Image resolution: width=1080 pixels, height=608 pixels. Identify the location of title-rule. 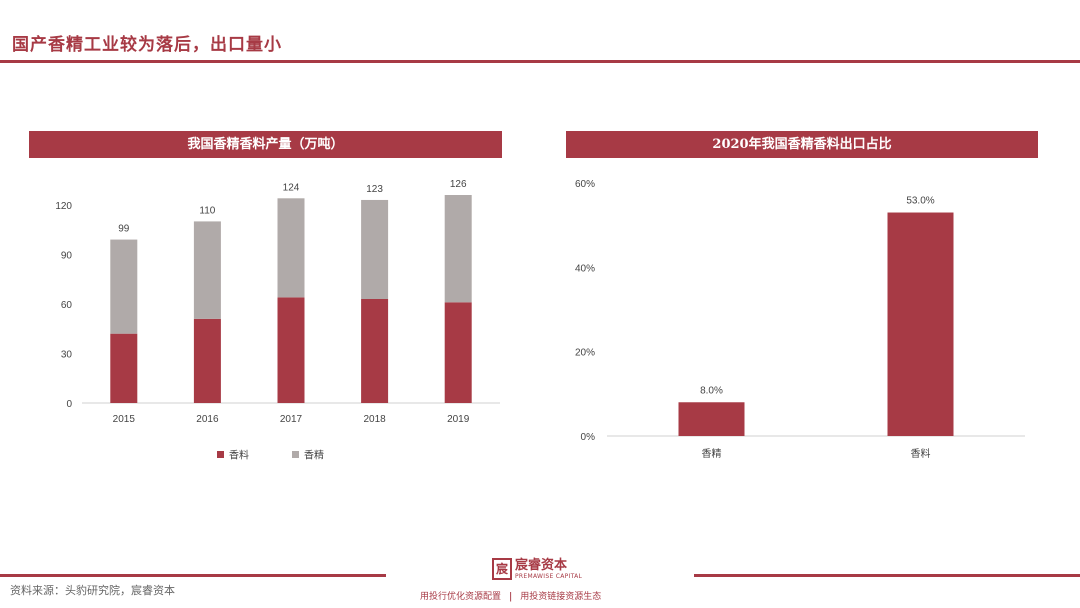
(540, 61).